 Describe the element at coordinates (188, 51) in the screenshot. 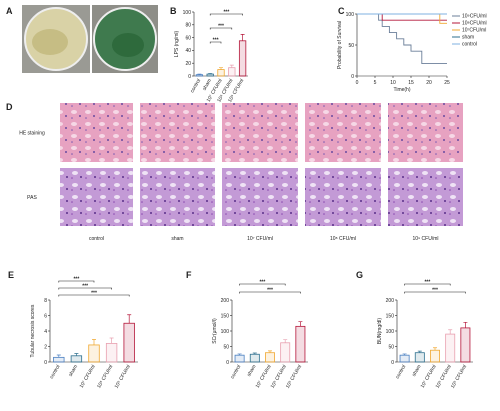

I see `y-tick-label: 40` at that location.